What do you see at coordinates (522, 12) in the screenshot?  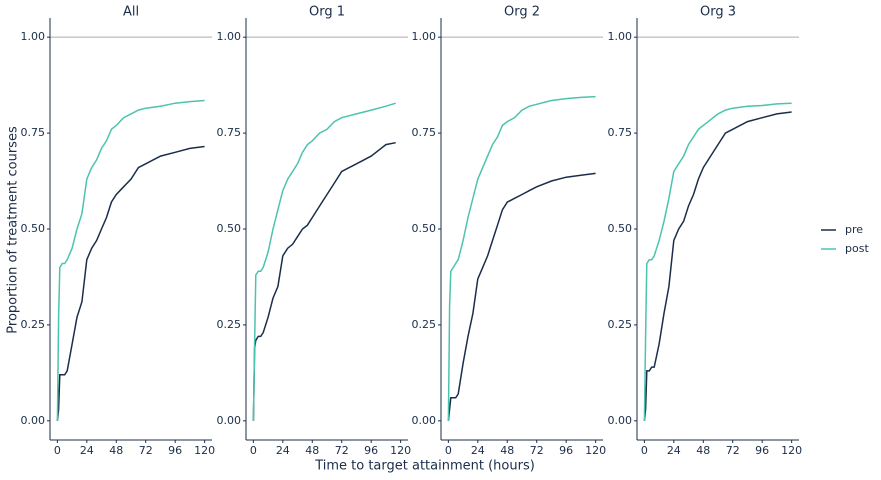 I see `panel-title: Org 2` at bounding box center [522, 12].